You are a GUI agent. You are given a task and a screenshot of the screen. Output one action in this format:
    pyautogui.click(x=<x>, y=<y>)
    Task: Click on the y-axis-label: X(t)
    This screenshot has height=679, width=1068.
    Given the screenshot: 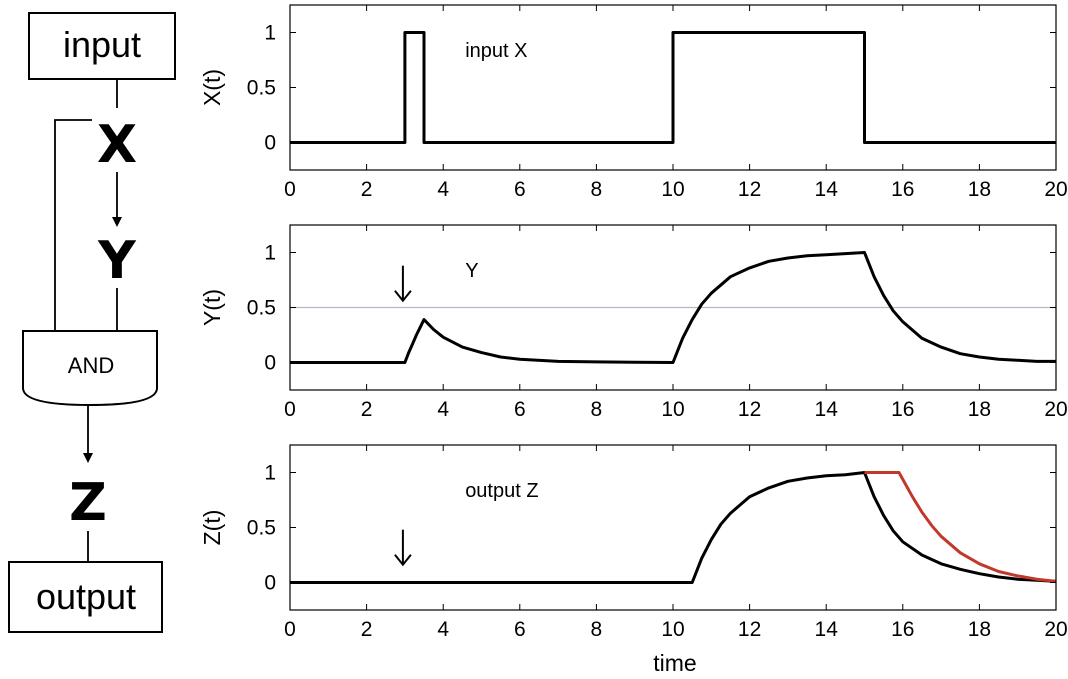 What is the action you would take?
    pyautogui.click(x=212, y=87)
    